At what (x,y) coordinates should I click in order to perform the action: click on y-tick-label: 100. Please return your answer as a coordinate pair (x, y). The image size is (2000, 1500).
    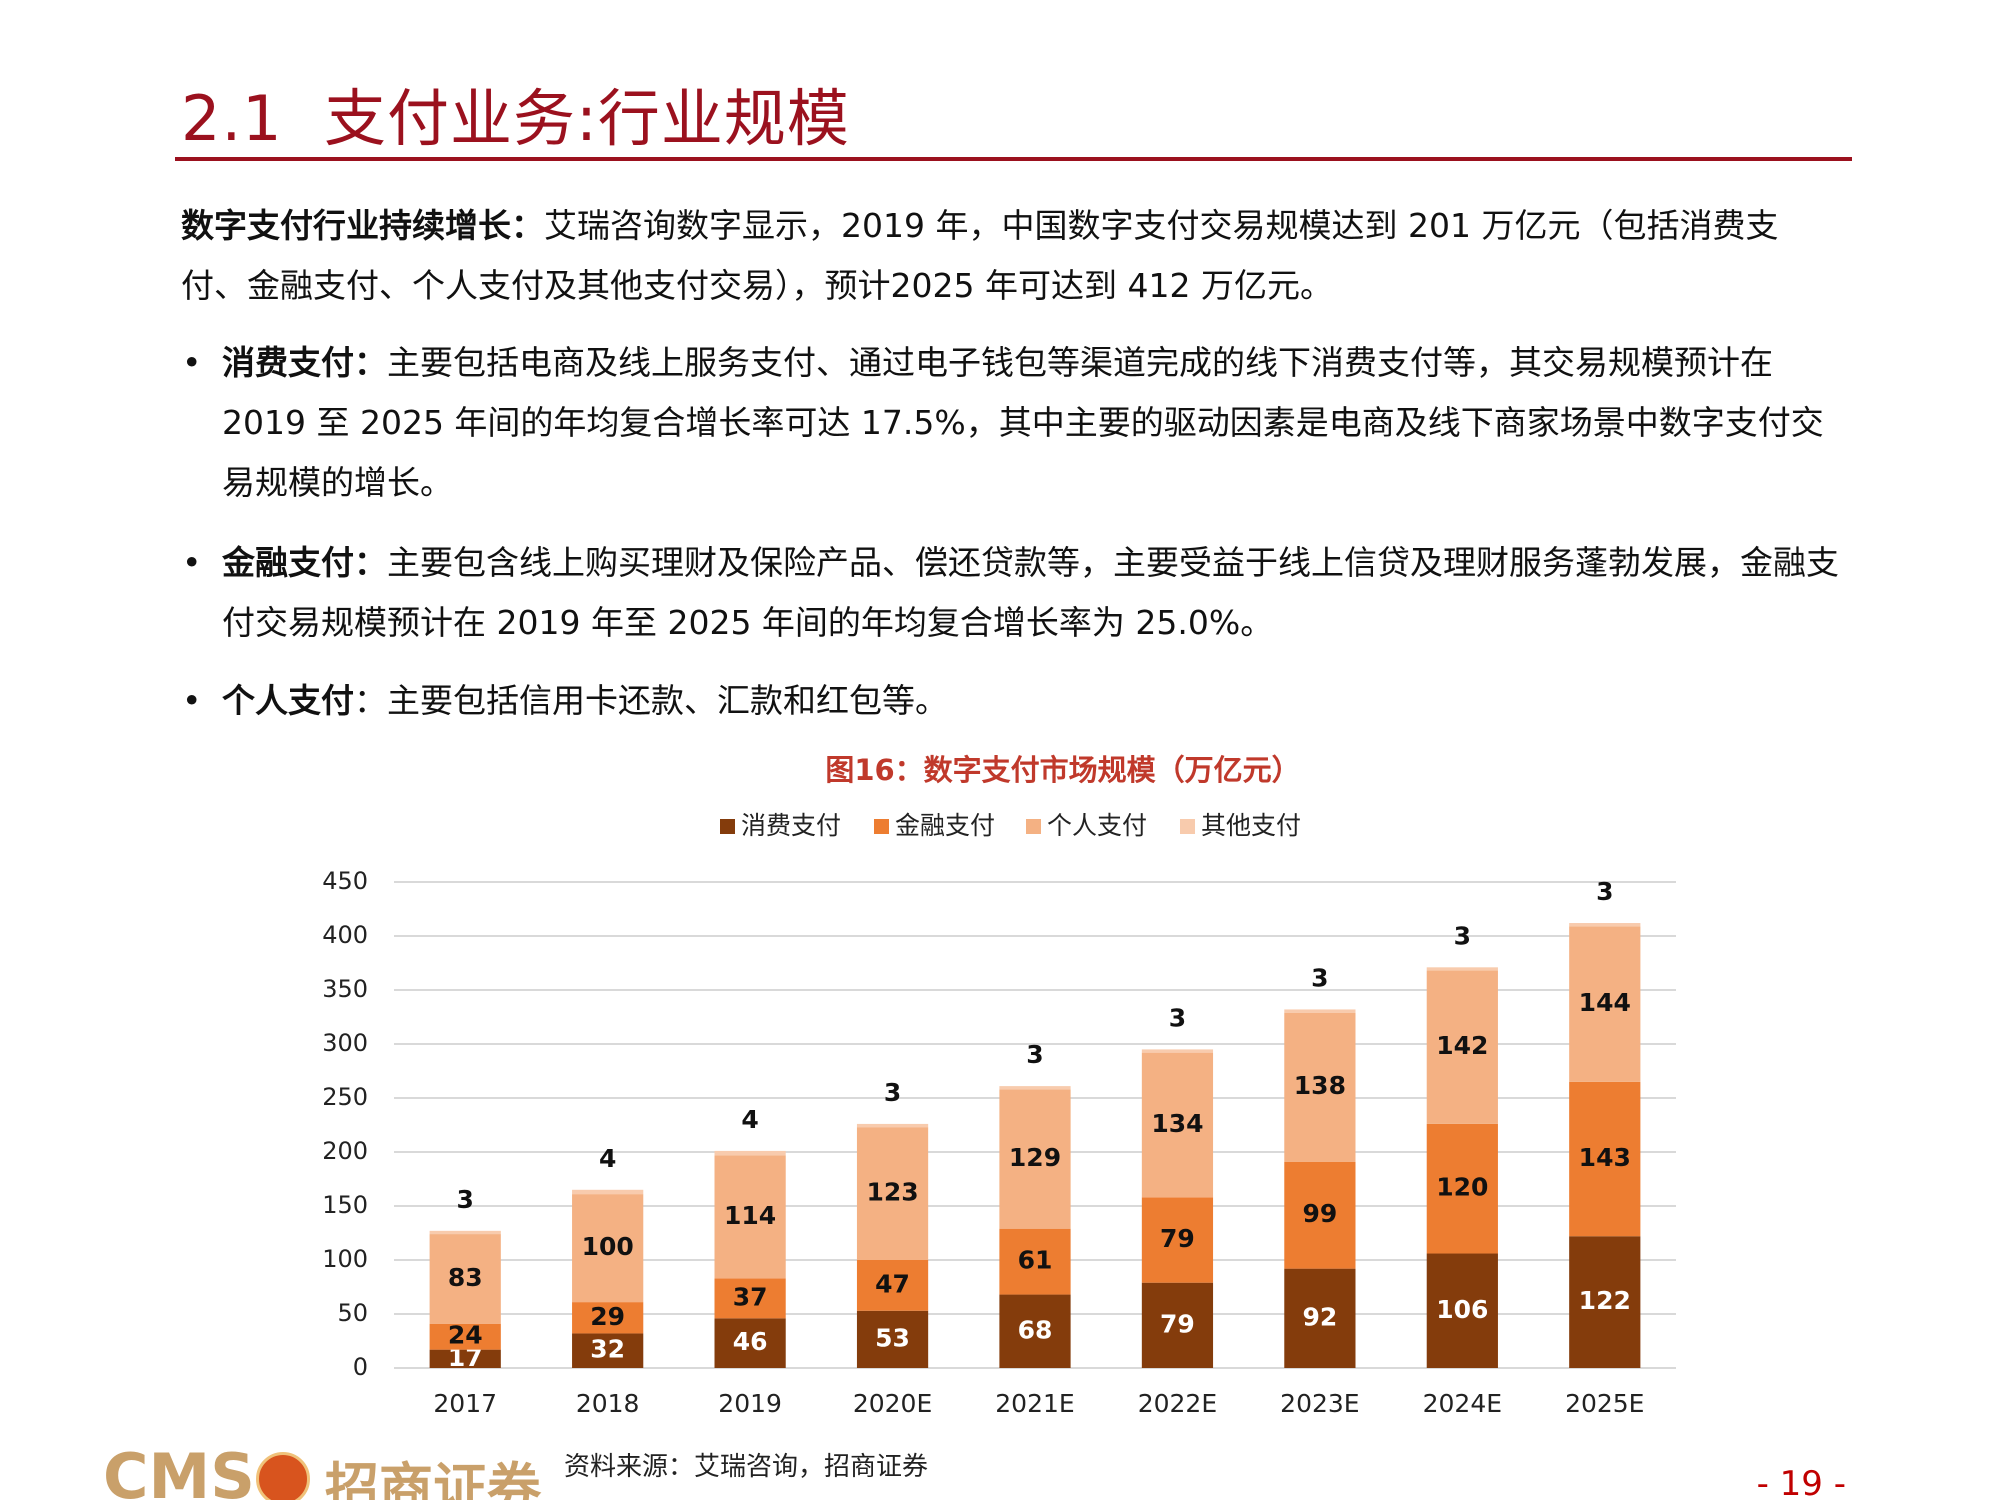
    Looking at the image, I should click on (345, 1259).